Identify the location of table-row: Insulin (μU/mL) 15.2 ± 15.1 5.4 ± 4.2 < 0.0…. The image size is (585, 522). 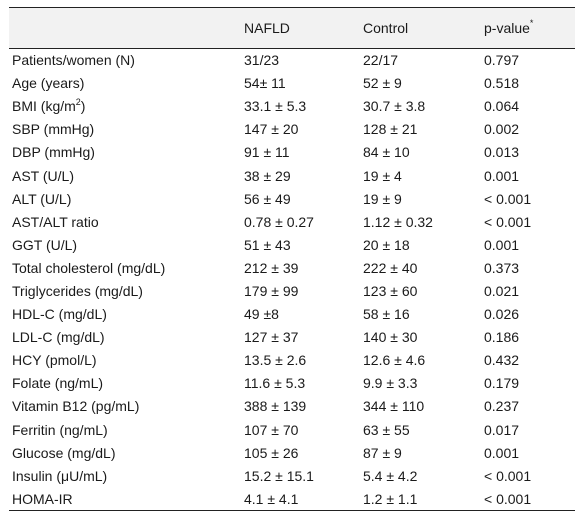
(292, 475).